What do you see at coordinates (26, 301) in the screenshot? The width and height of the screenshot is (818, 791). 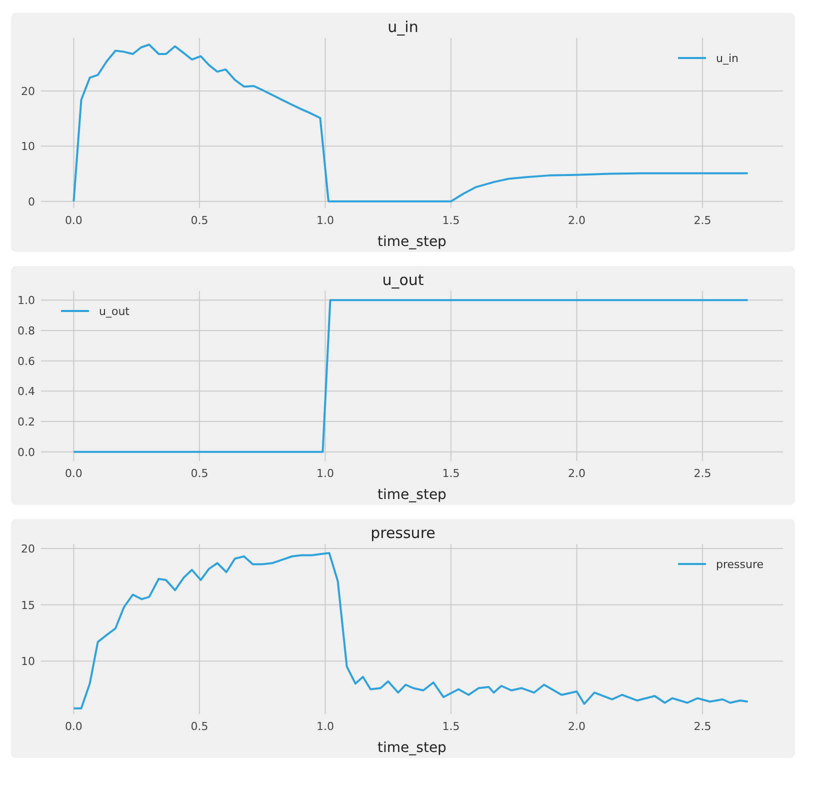 I see `y-tick-label: 1.0` at bounding box center [26, 301].